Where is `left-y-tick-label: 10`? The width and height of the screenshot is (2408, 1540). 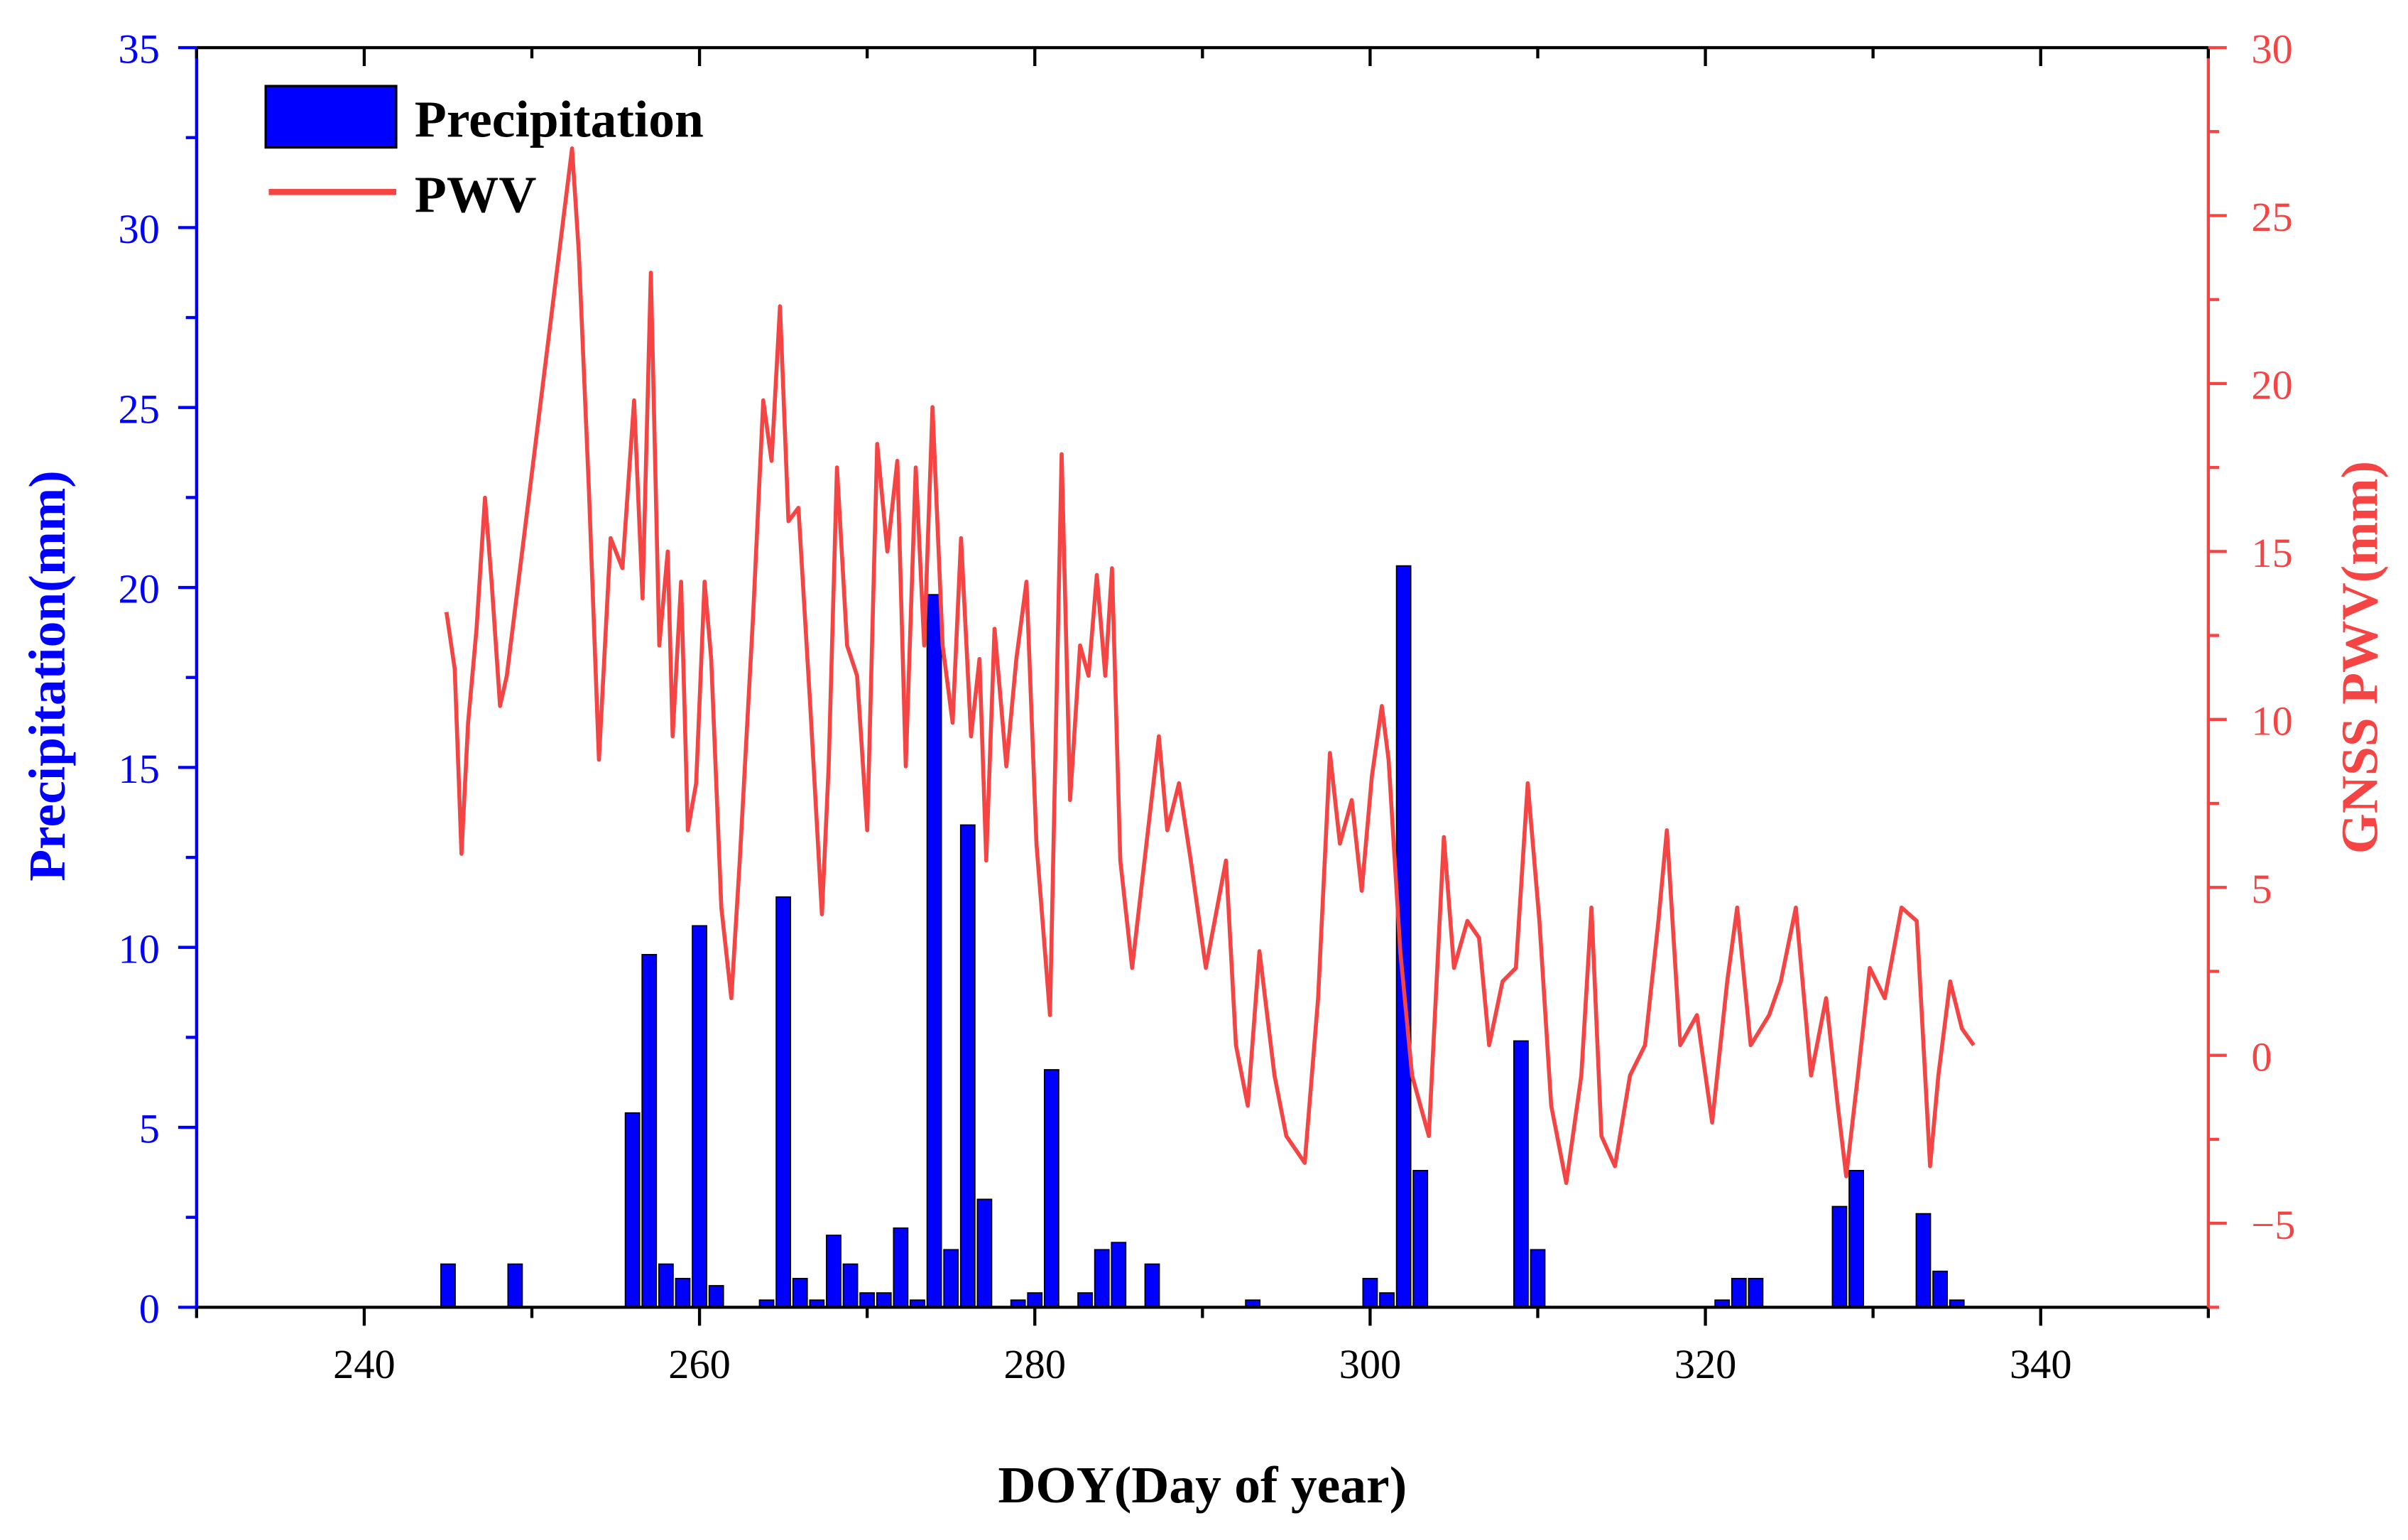
left-y-tick-label: 10 is located at coordinates (139, 949).